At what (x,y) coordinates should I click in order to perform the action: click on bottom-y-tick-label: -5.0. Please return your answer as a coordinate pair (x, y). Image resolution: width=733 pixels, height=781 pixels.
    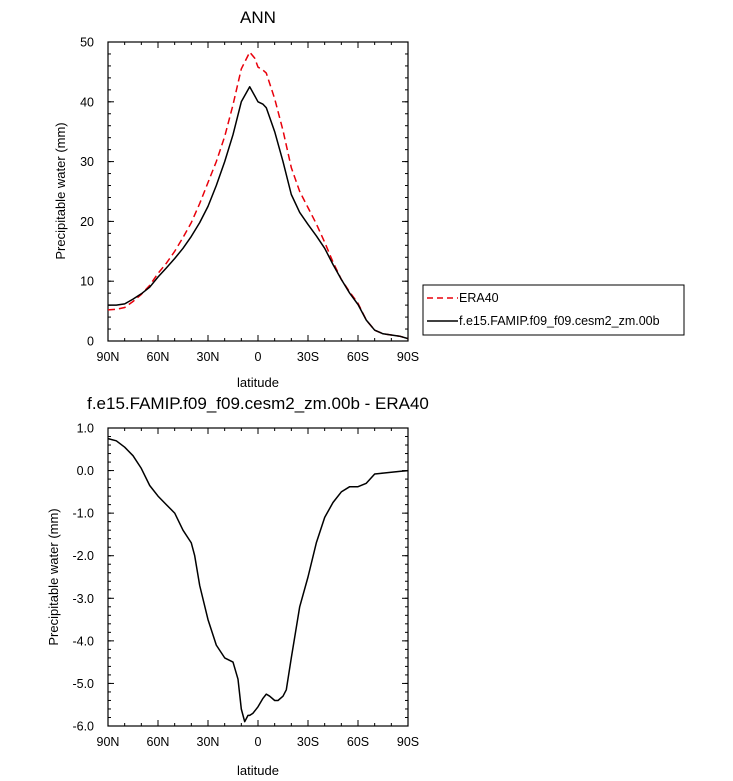
    Looking at the image, I should click on (83, 684).